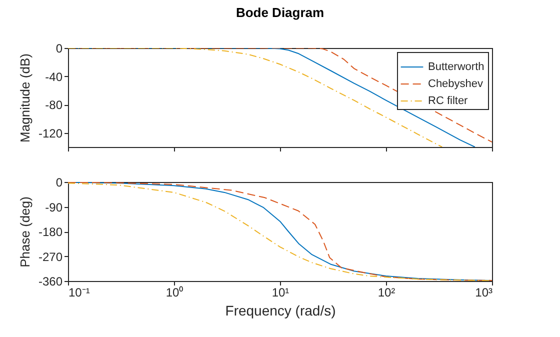 This screenshot has width=560, height=337. What do you see at coordinates (50, 133) in the screenshot?
I see `y-tick-label: -120` at bounding box center [50, 133].